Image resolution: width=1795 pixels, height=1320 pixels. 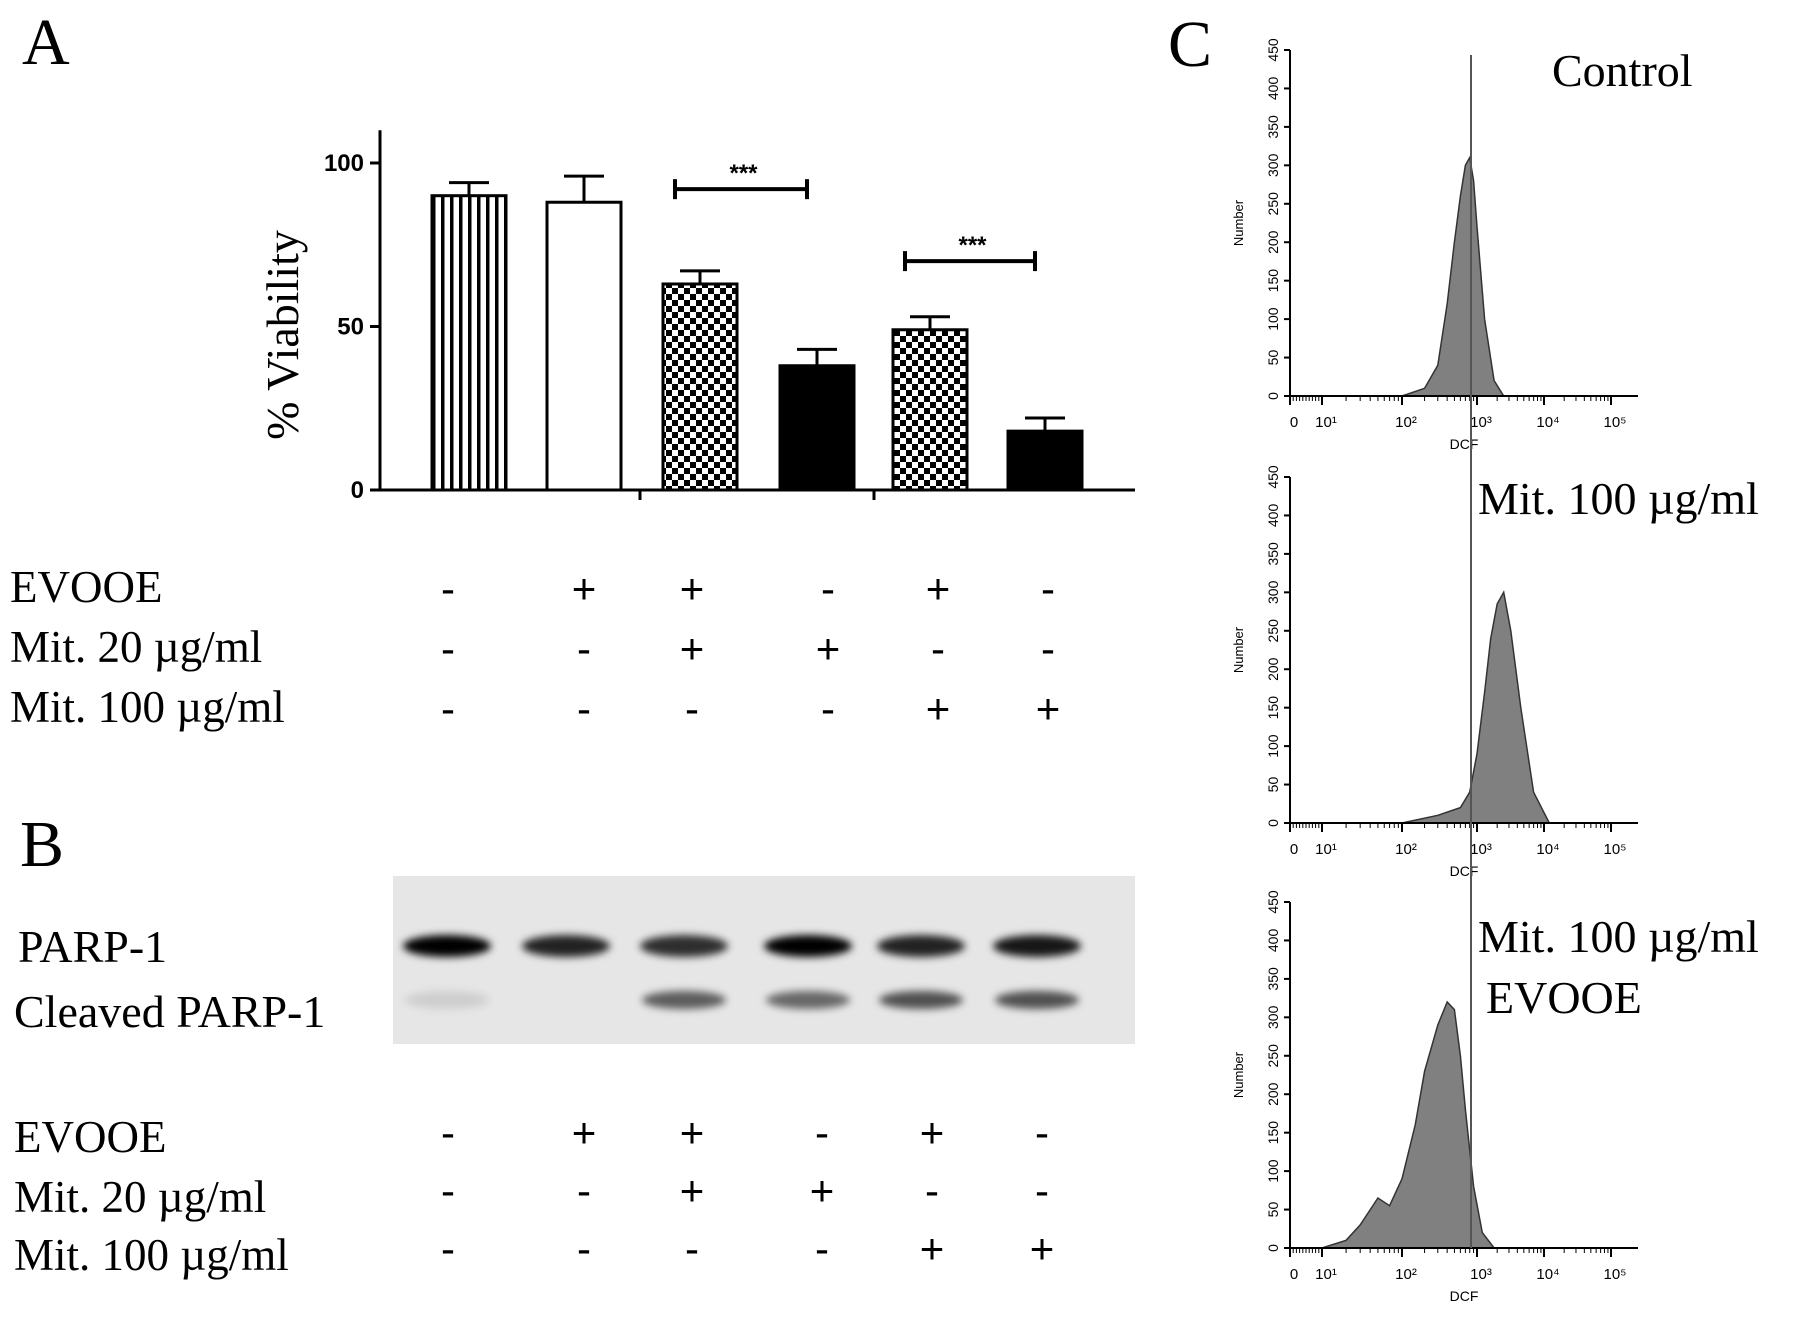 I want to click on panel-label-a: A, so click(x=46, y=42).